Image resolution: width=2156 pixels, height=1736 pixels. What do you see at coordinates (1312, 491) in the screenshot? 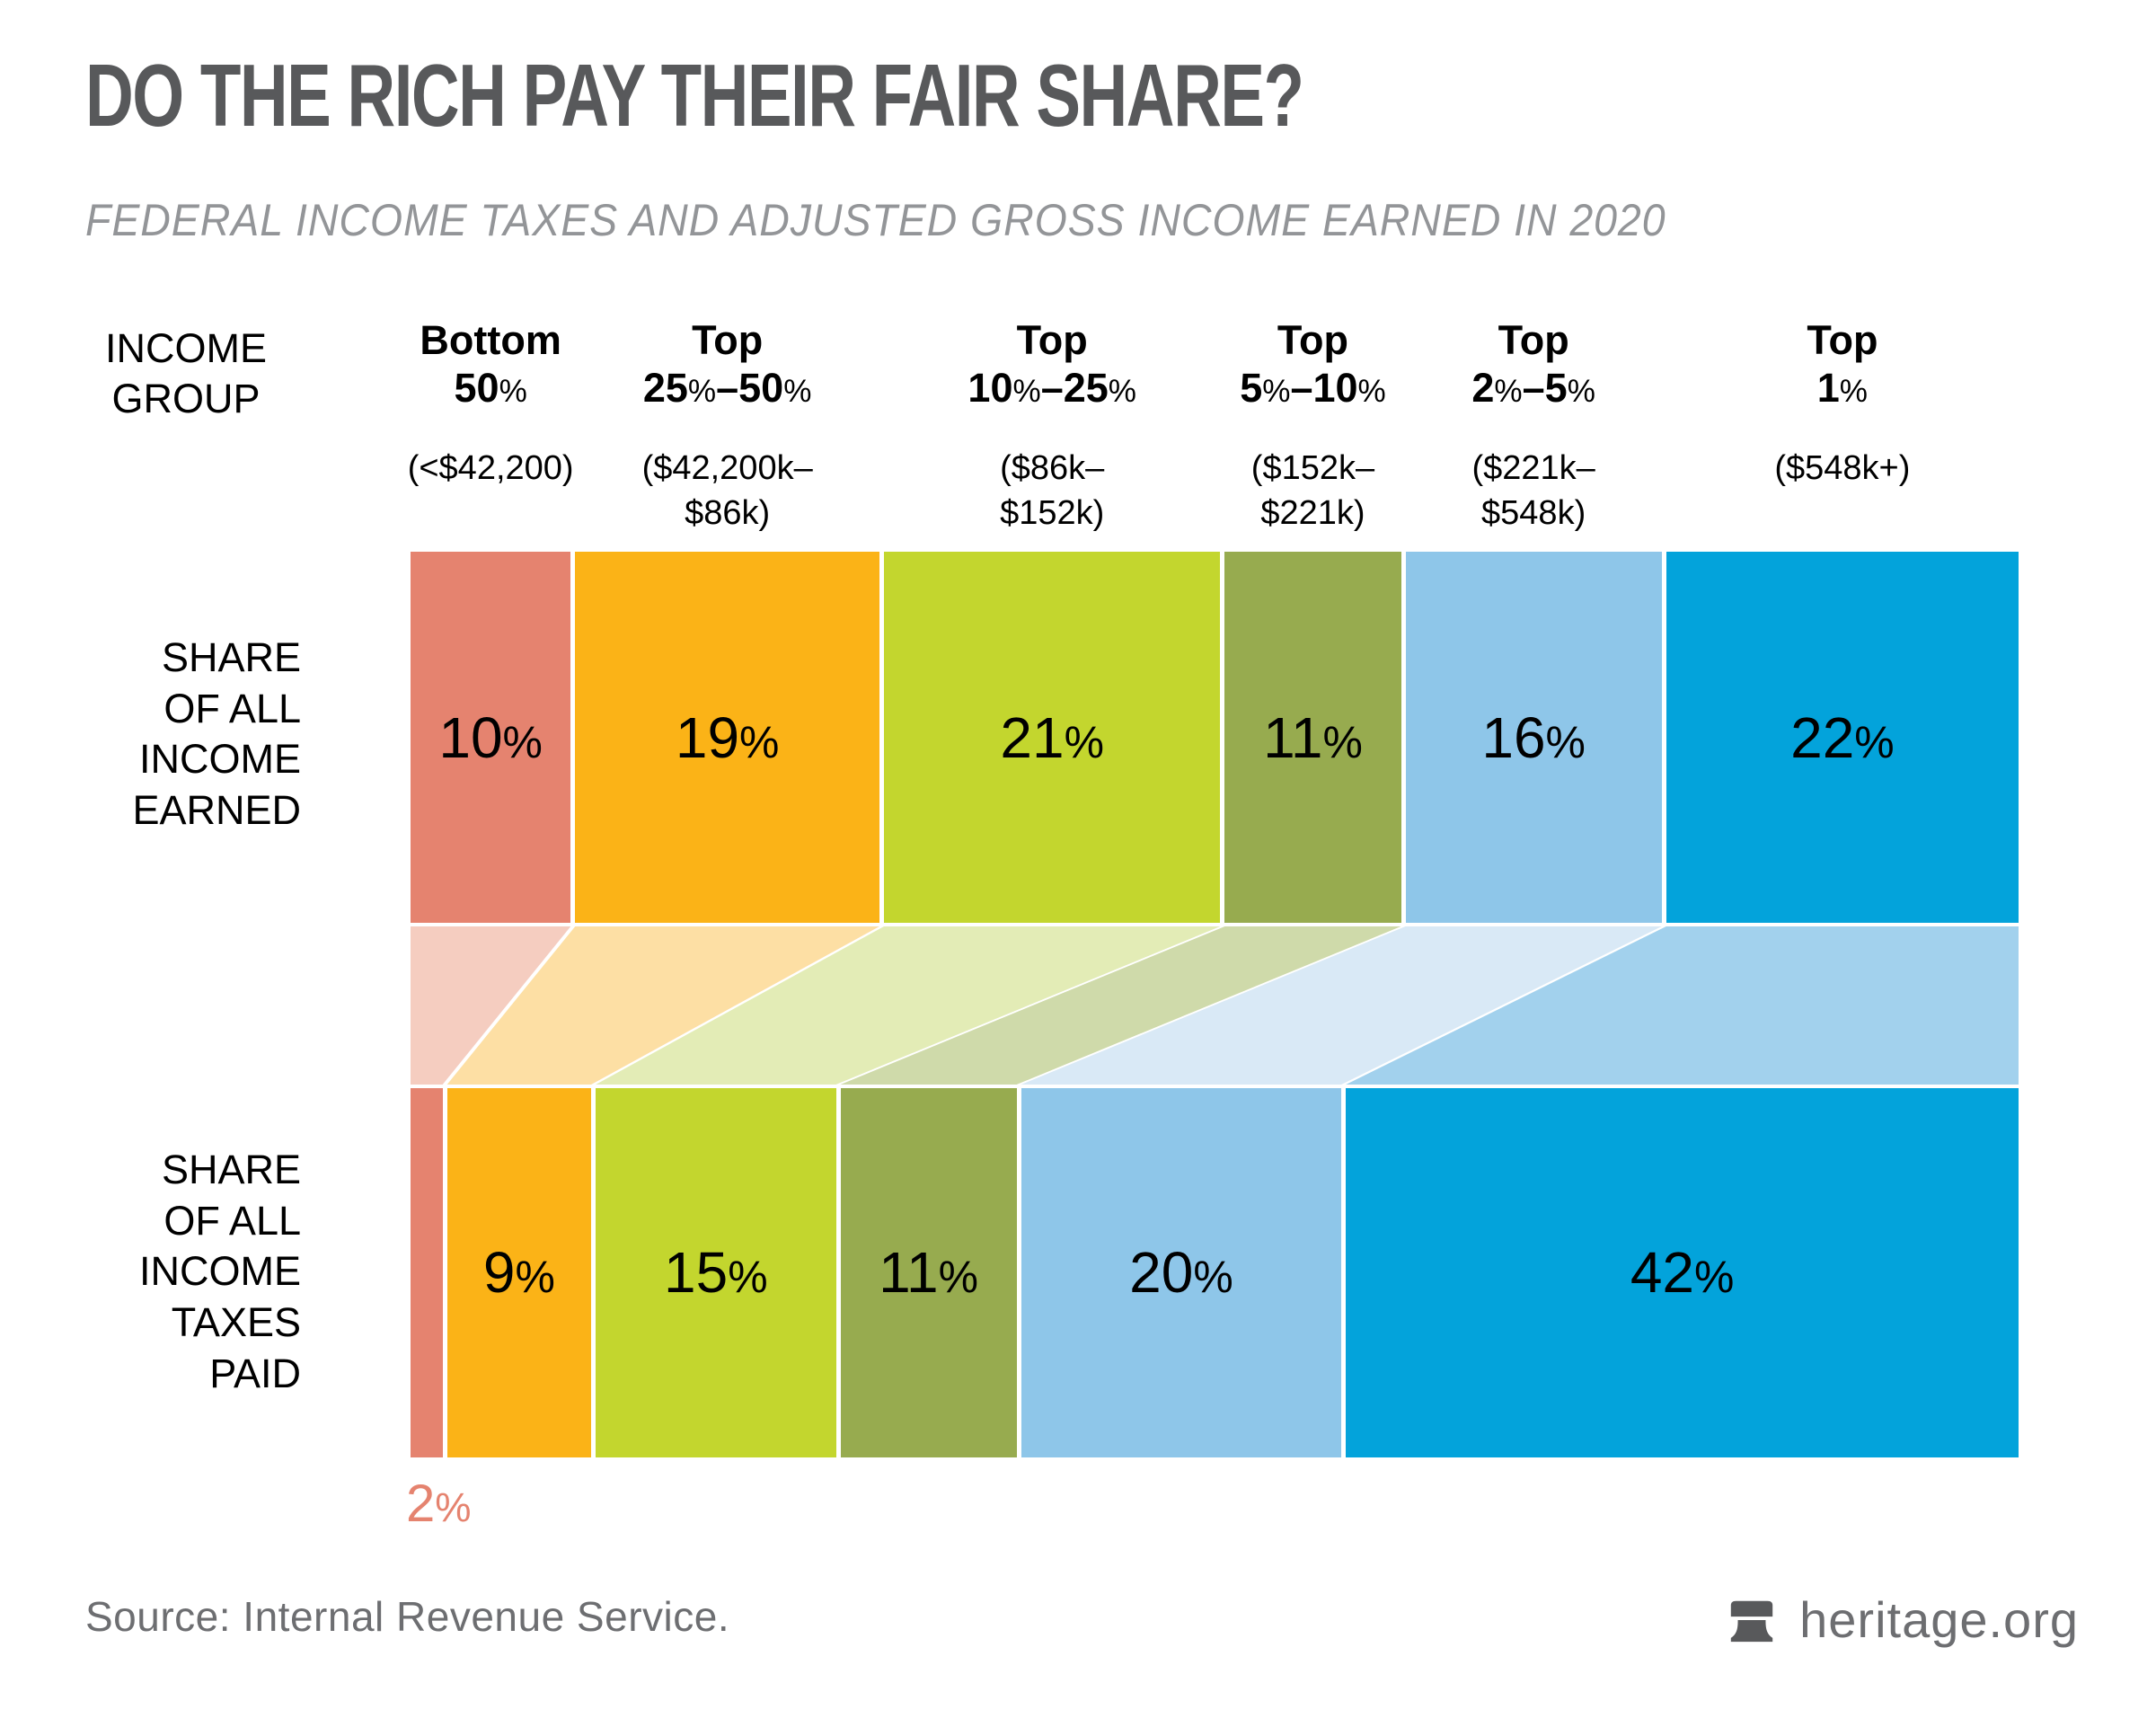
I see `income-range-3: ($152k– $221k)` at bounding box center [1312, 491].